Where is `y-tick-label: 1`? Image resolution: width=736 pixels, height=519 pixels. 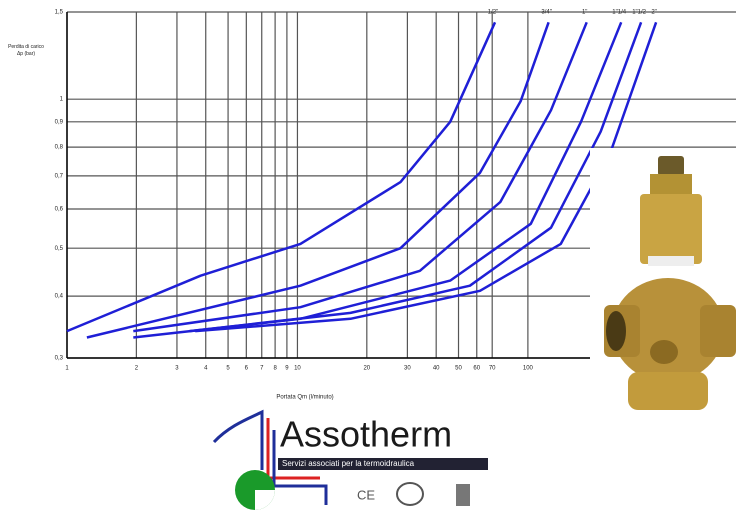 y-tick-label: 1 is located at coordinates (62, 100).